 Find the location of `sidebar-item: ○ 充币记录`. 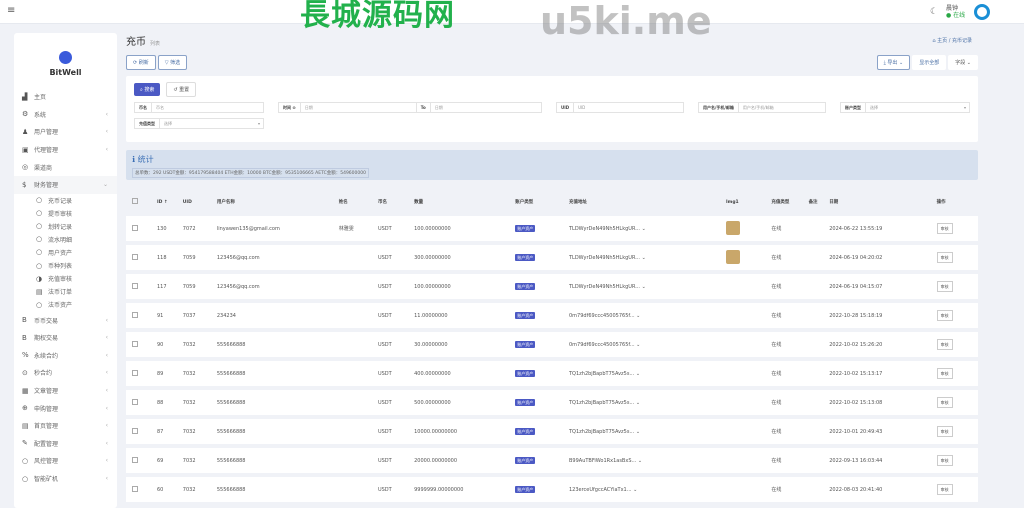

sidebar-item: ○ 充币记录 is located at coordinates (65, 200).